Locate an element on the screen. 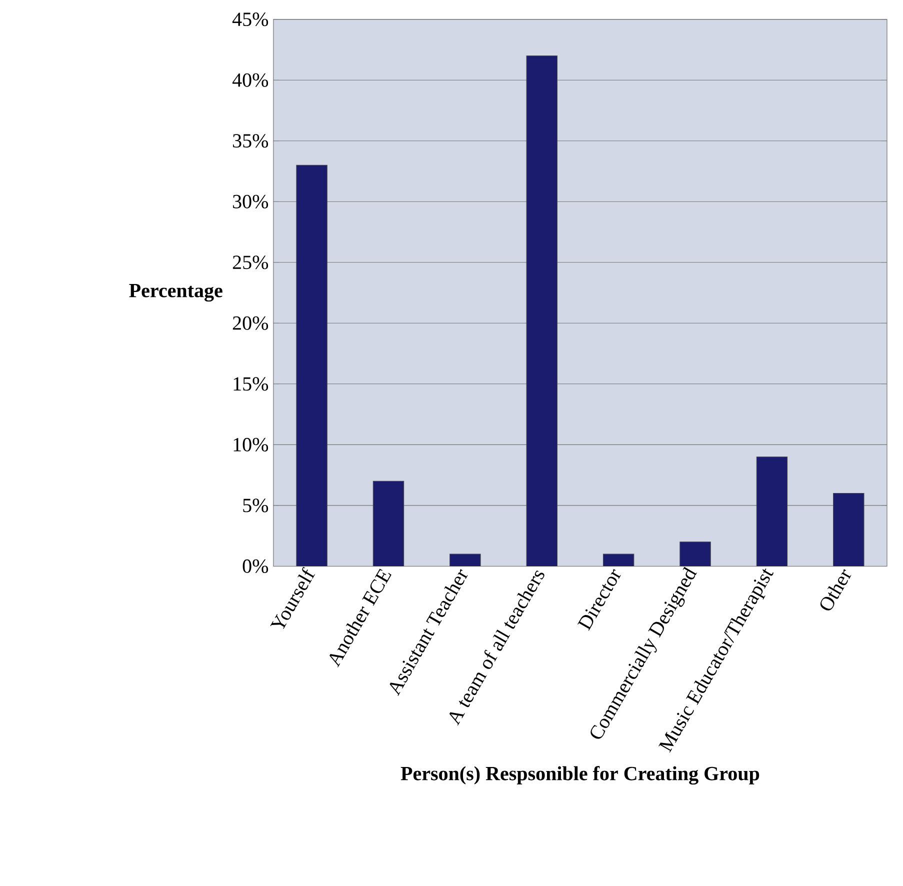  y-tick-label: 35% is located at coordinates (250, 141).